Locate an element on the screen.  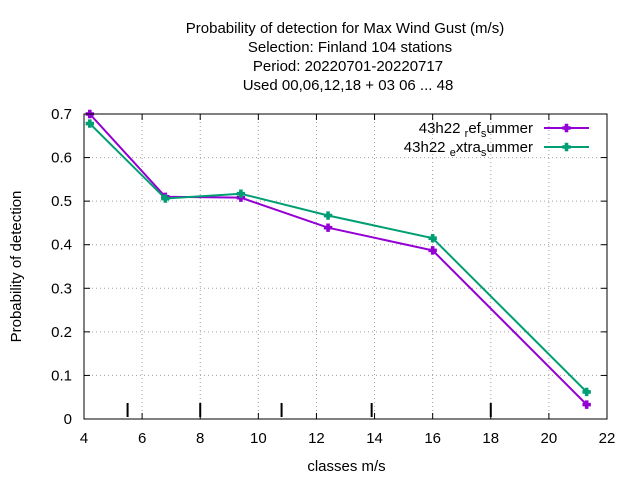
legend-label: 43h22 refsummer is located at coordinates (476, 130).